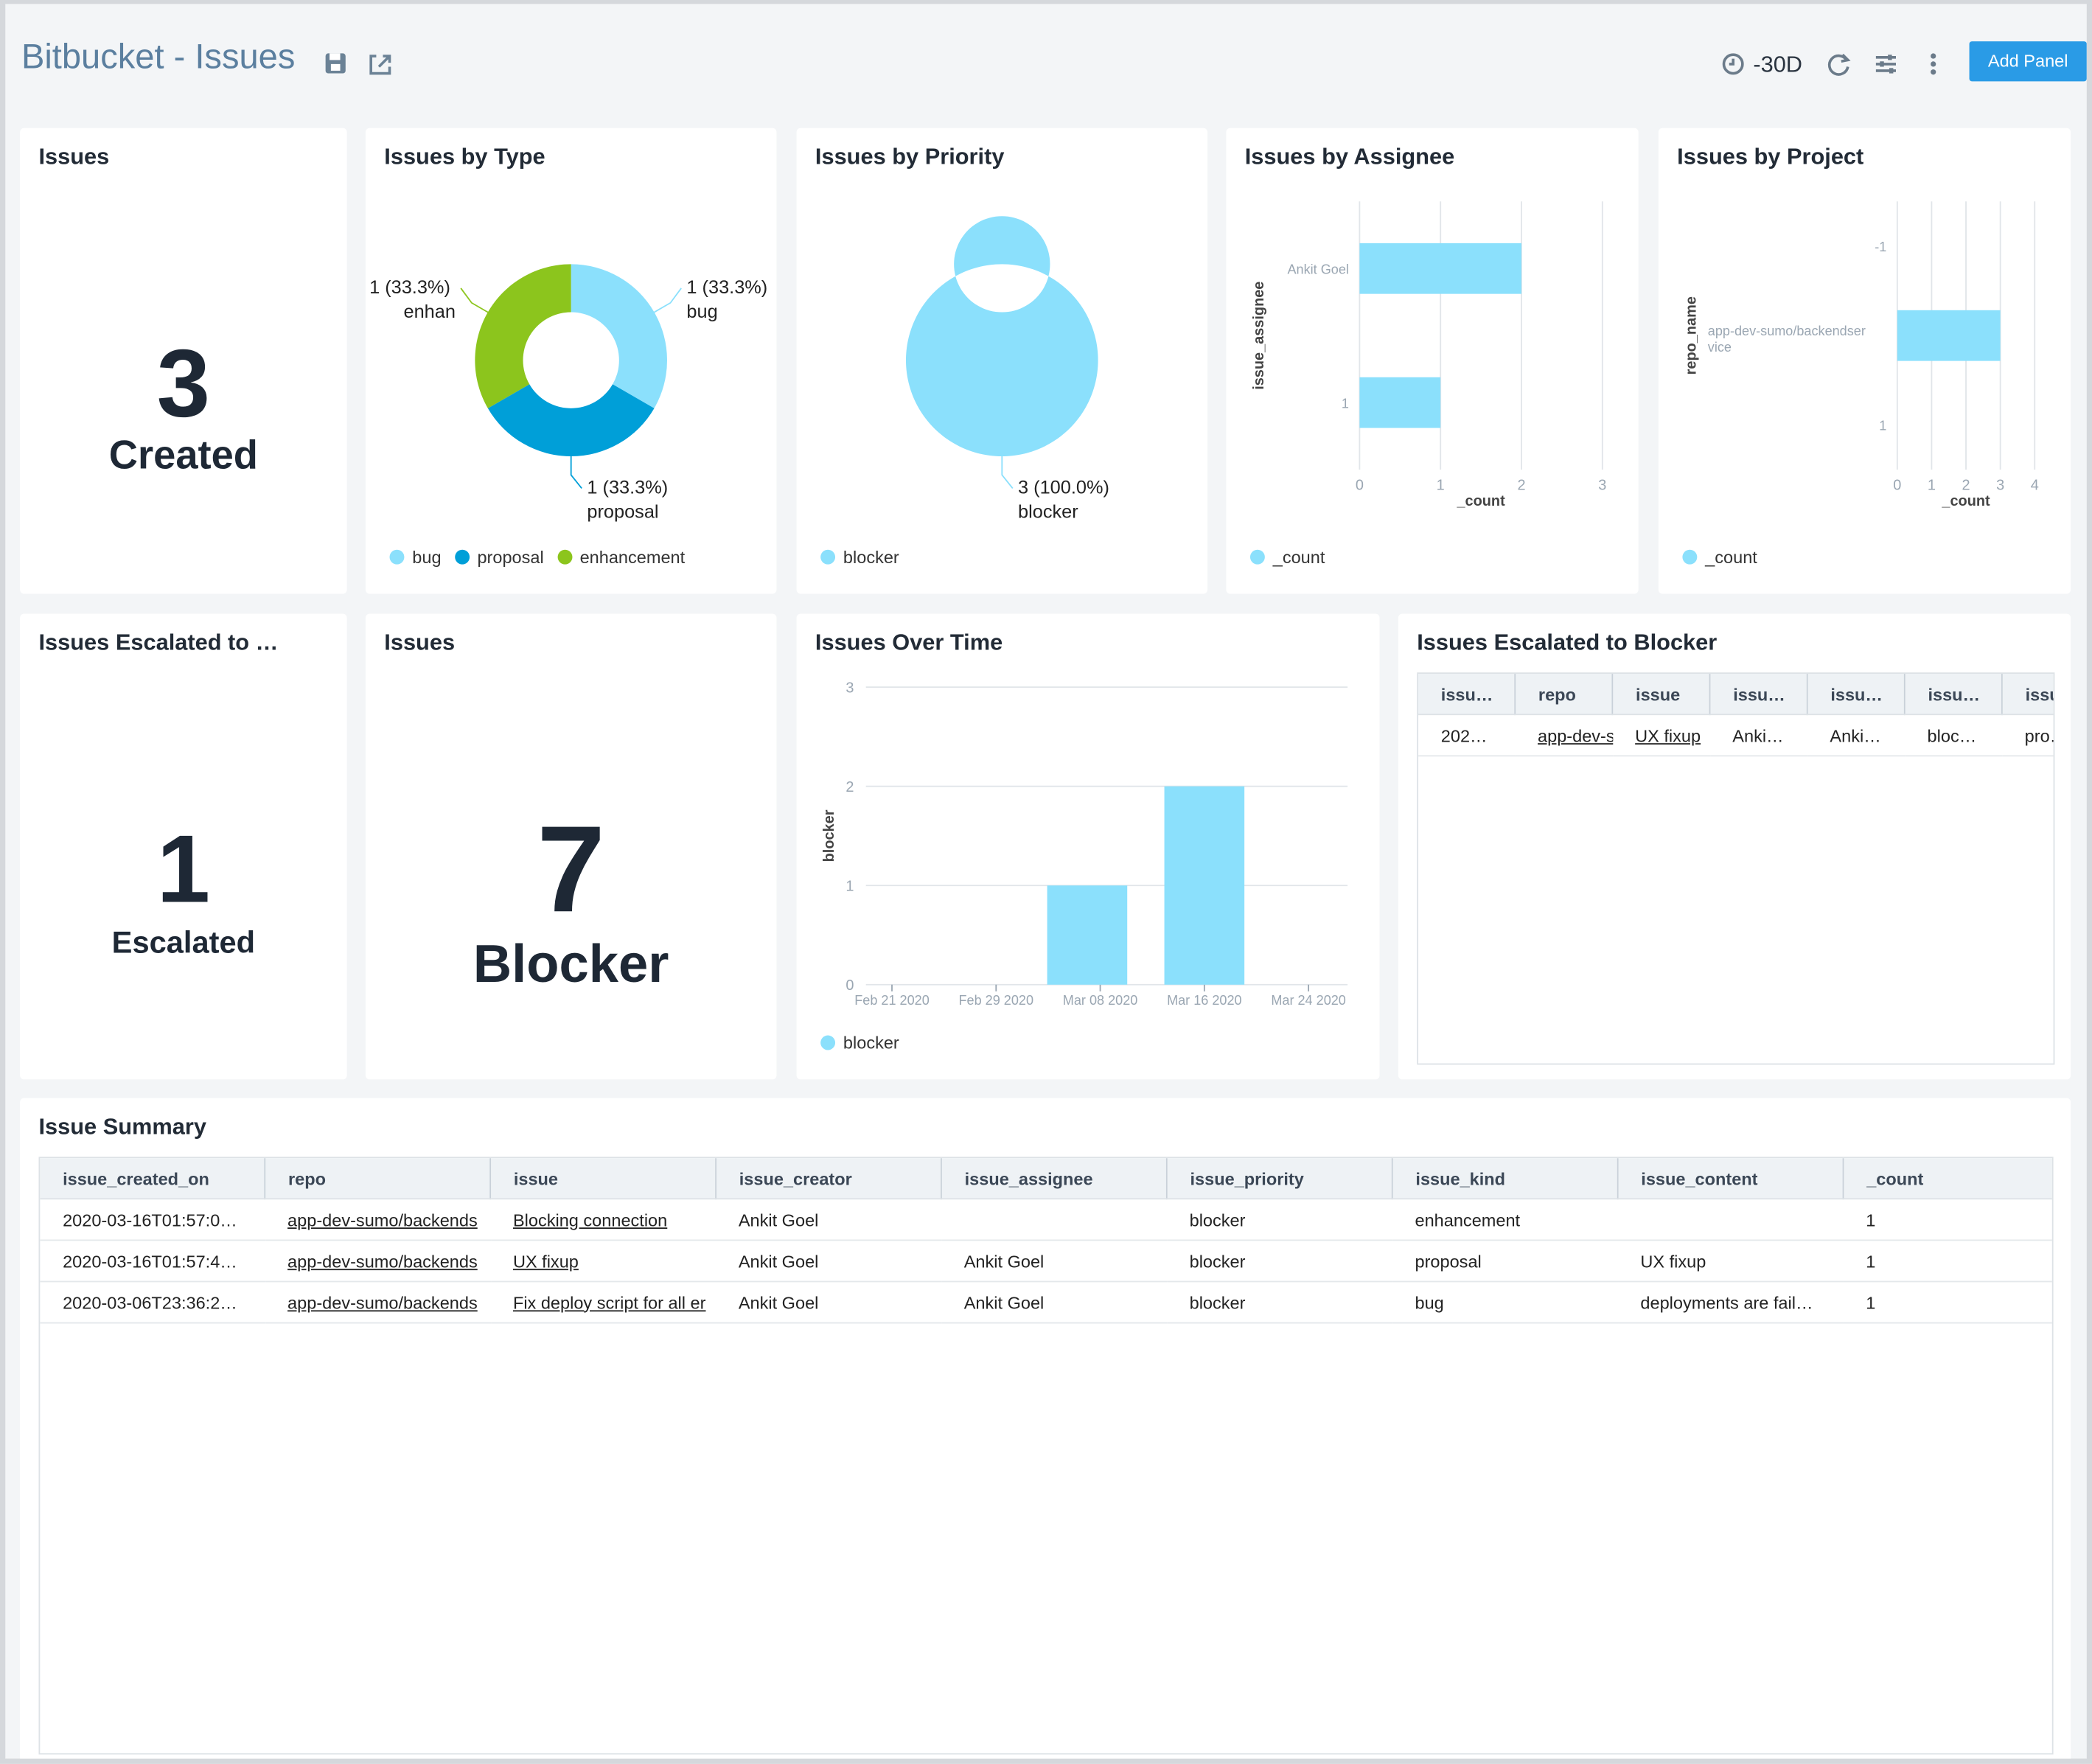 The width and height of the screenshot is (2092, 1764). I want to click on slice-label: 1 (33.3%) proposal, so click(630, 500).